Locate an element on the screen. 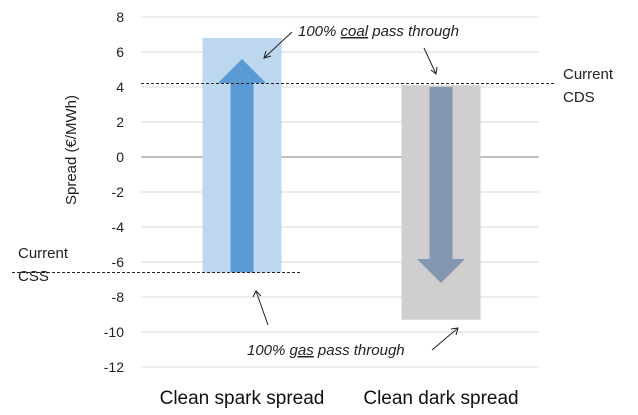 The image size is (638, 415). y-tick-label: 8 is located at coordinates (120, 17).